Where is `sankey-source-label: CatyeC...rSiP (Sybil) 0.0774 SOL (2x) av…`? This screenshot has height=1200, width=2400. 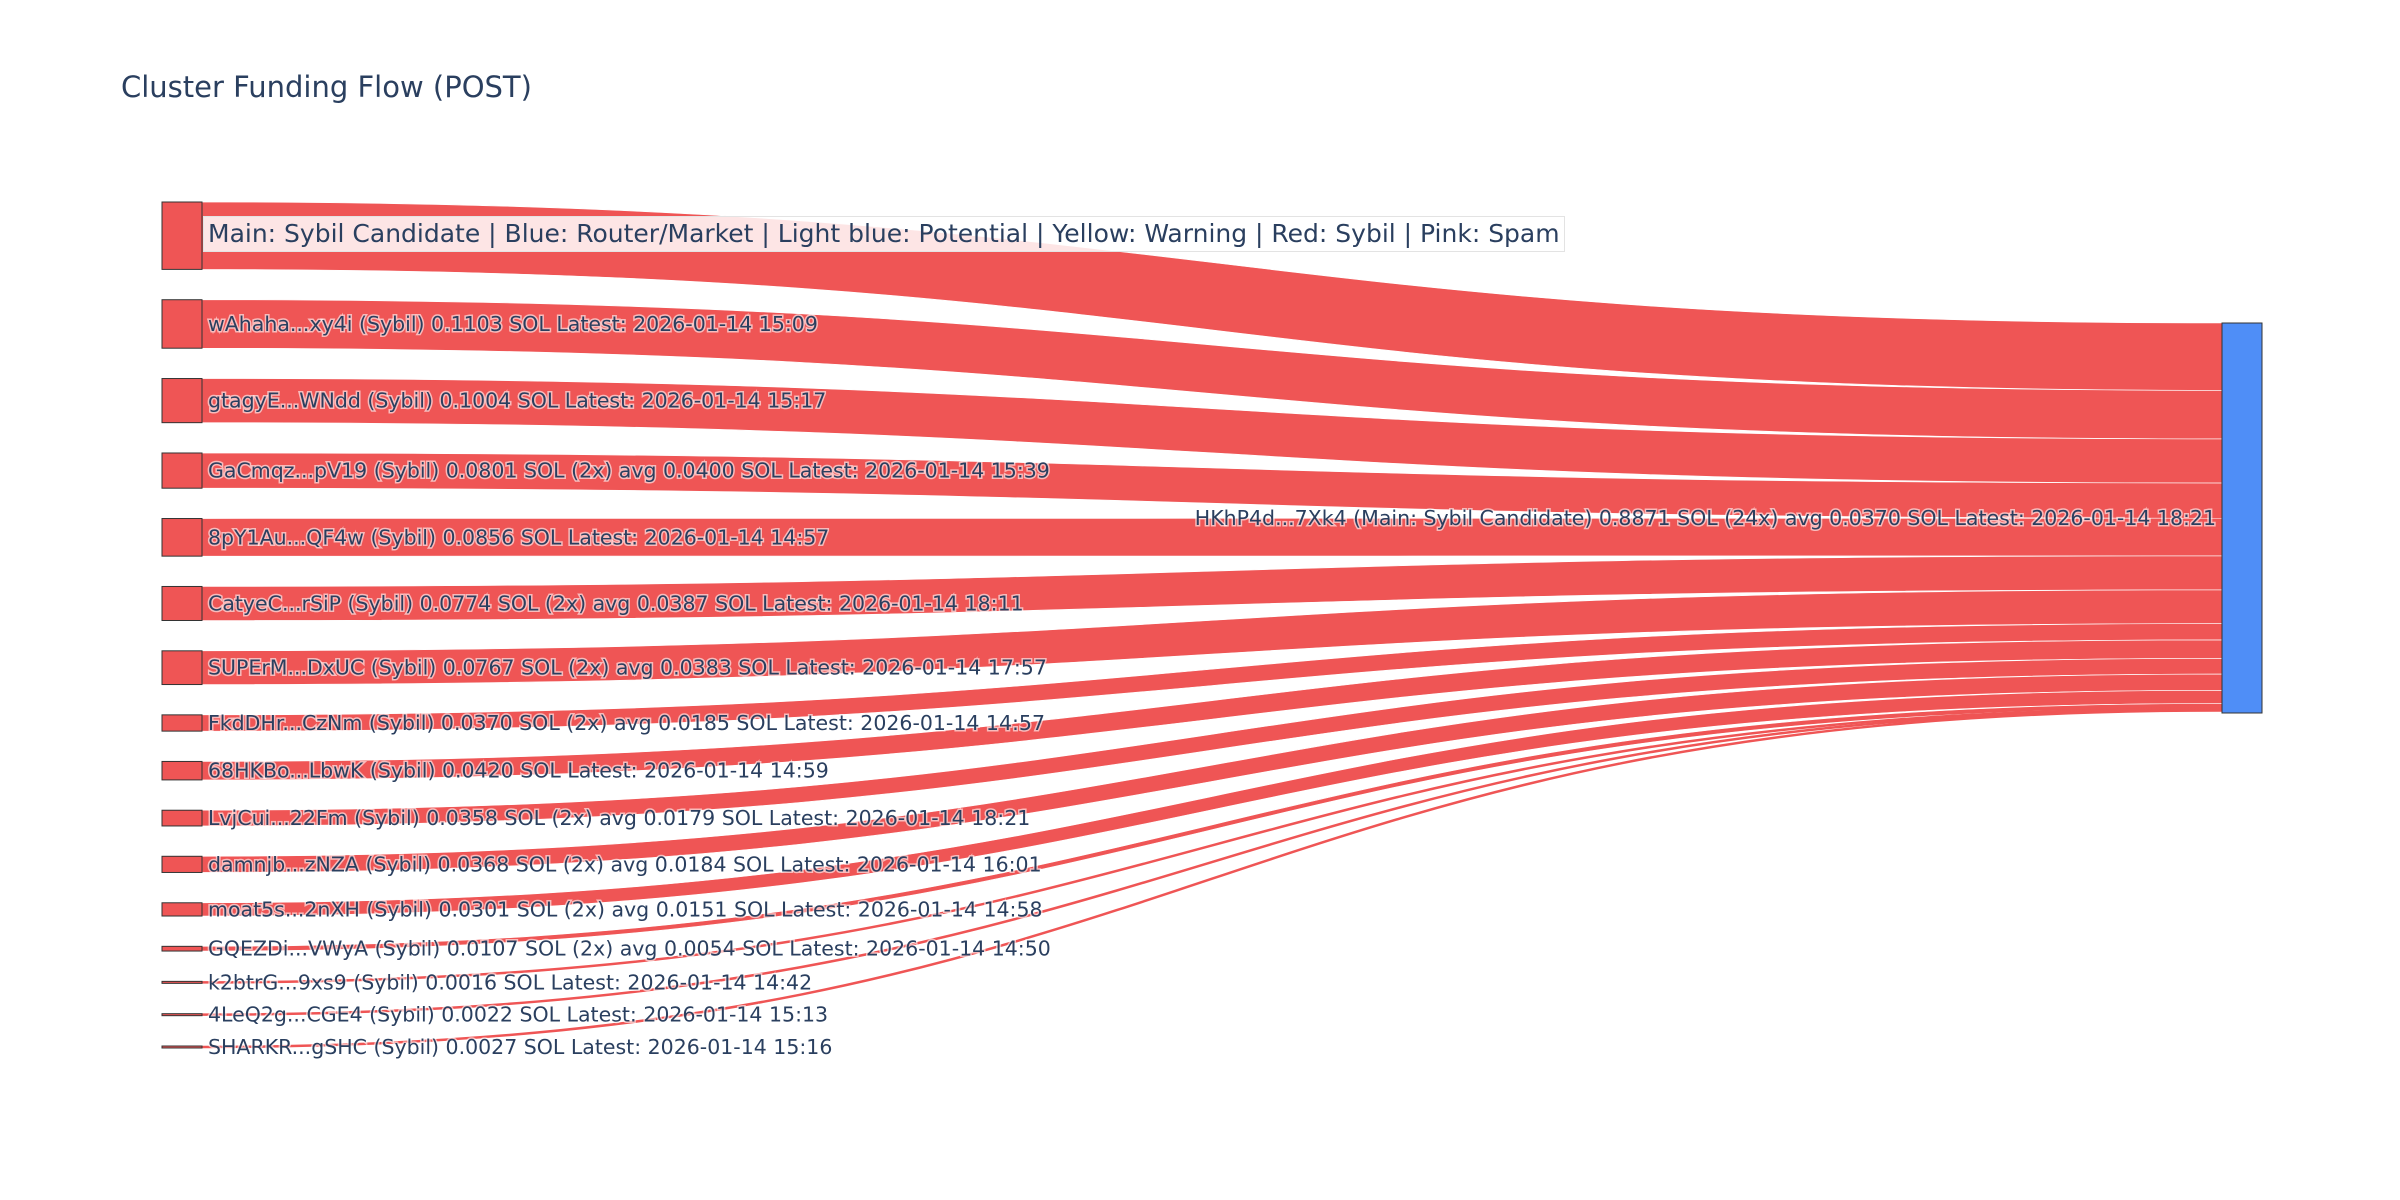
sankey-source-label: CatyeC...rSiP (Sybil) 0.0774 SOL (2x) av… is located at coordinates (616, 603).